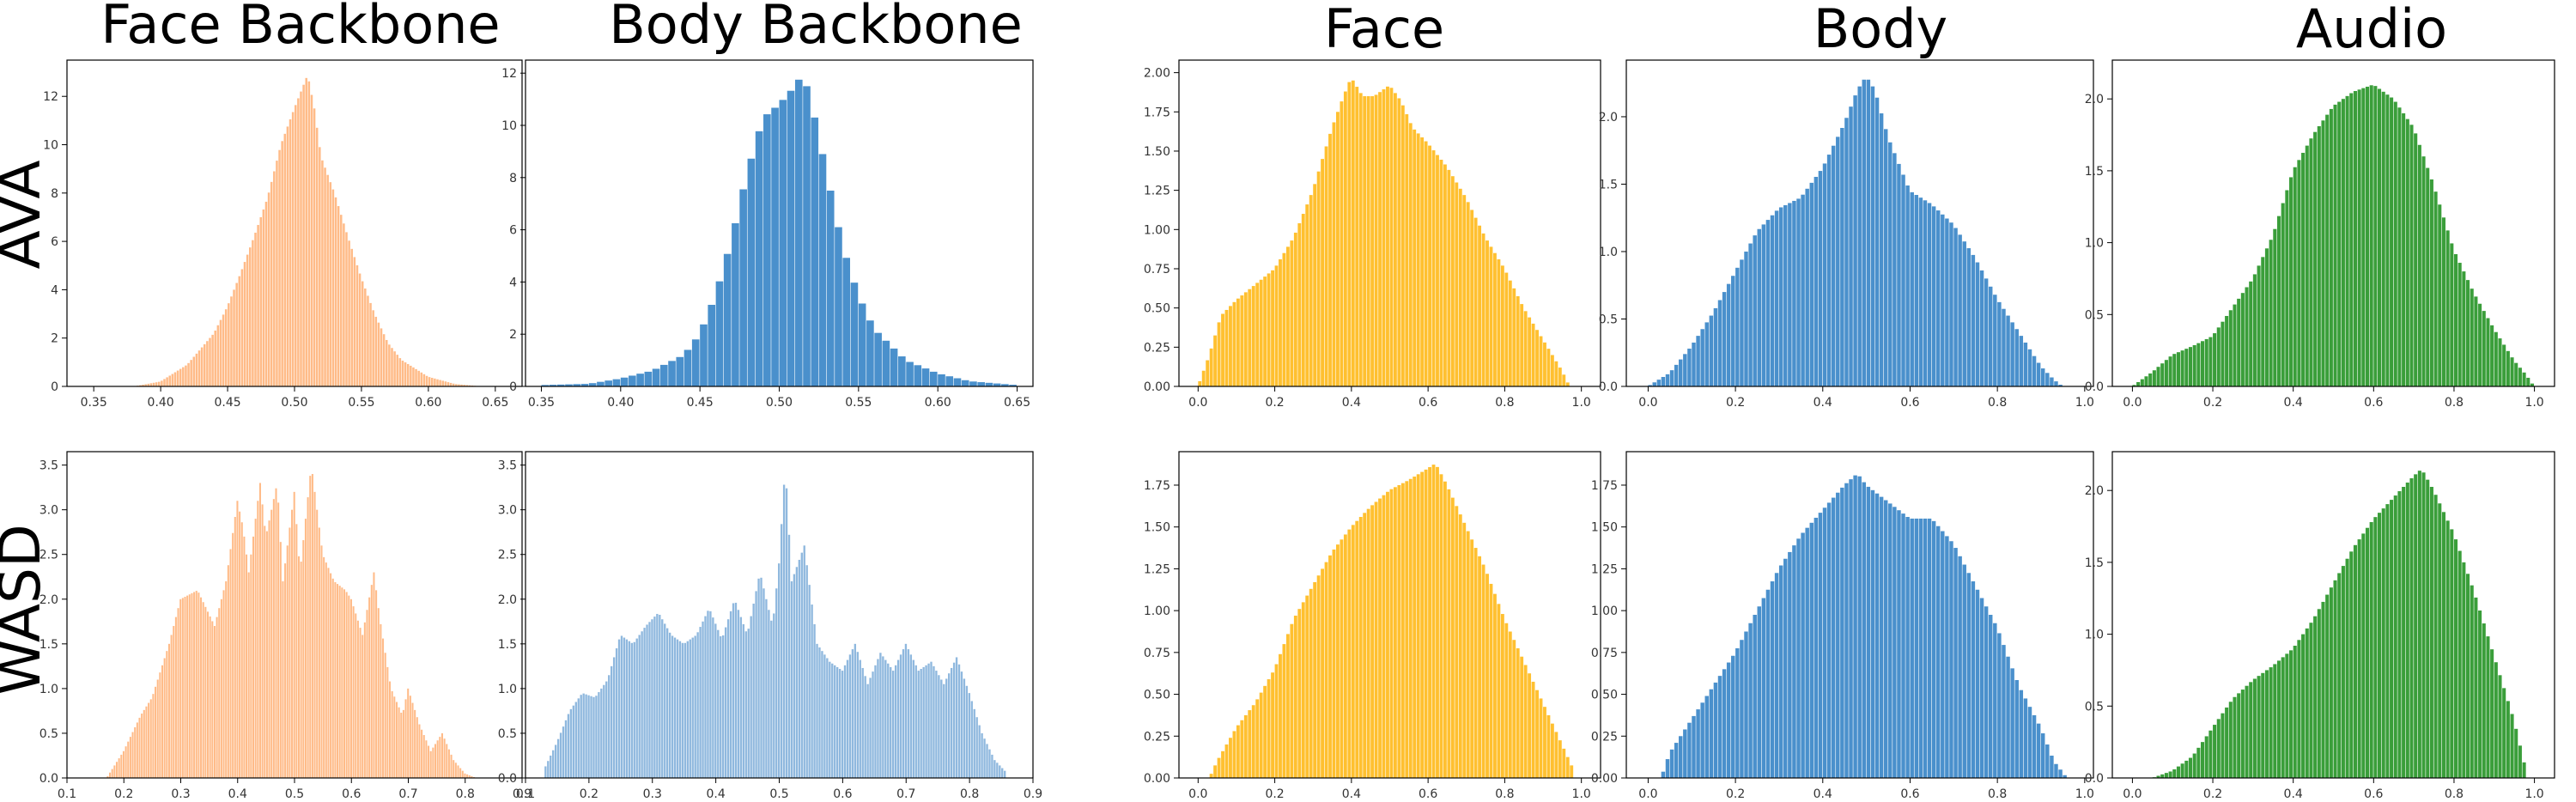  What do you see at coordinates (906, 794) in the screenshot?
I see `x-tick-label: 0.7` at bounding box center [906, 794].